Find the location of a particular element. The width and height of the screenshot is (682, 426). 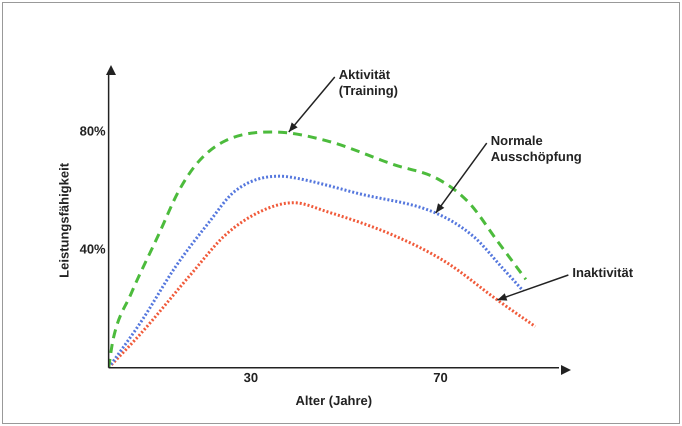

annotation: Aktivität (Training) is located at coordinates (368, 82).